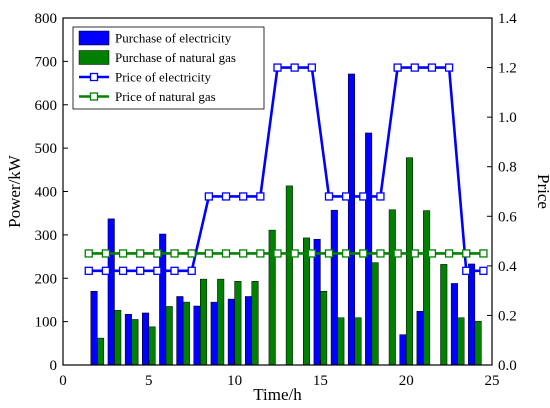 The image size is (550, 408). What do you see at coordinates (238, 323) in the screenshot?
I see `bar-natural-gas-h10` at bounding box center [238, 323].